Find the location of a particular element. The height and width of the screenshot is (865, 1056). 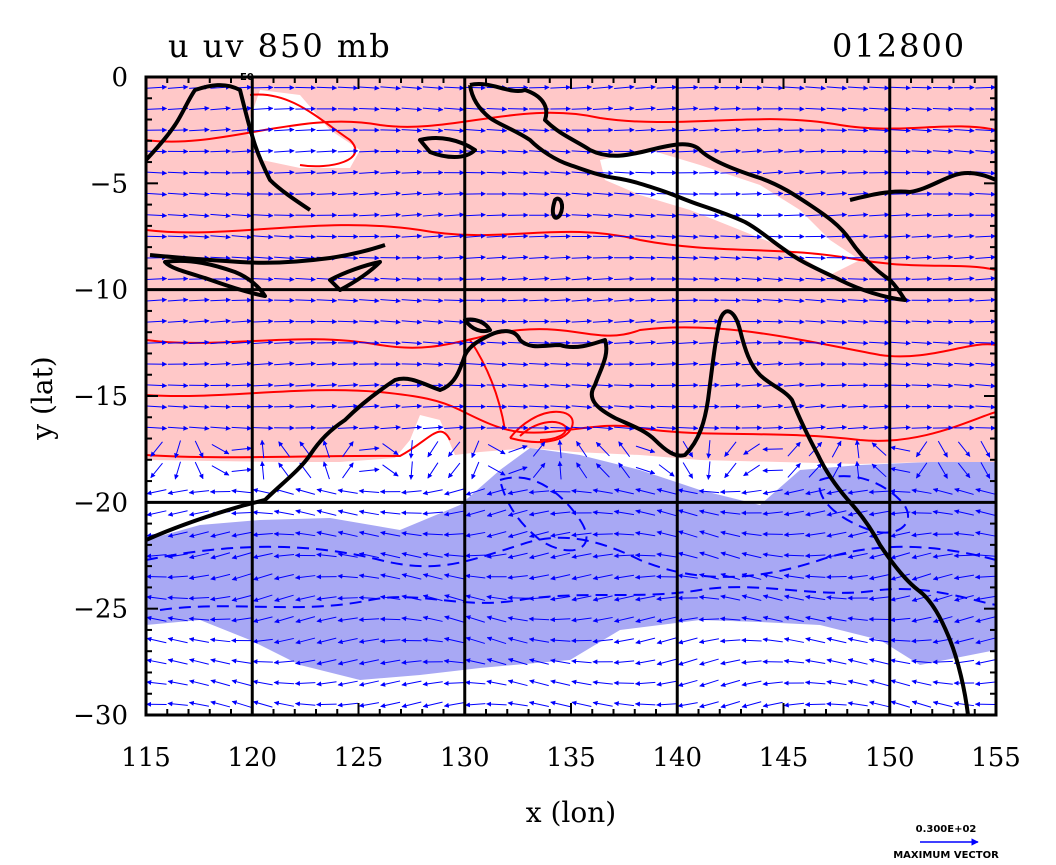

x-tick-label-145: 145 is located at coordinates (784, 758).